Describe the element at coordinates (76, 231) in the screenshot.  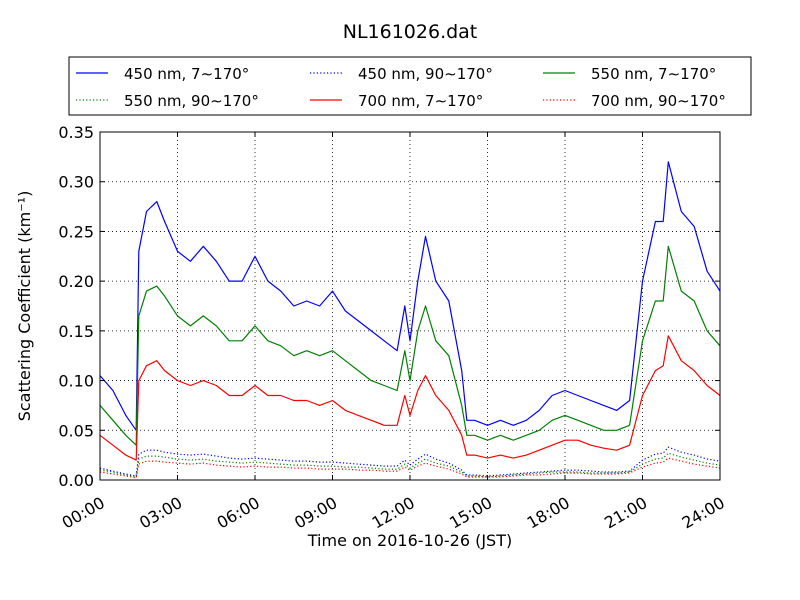
I see `y-tick-label: 0.25` at that location.